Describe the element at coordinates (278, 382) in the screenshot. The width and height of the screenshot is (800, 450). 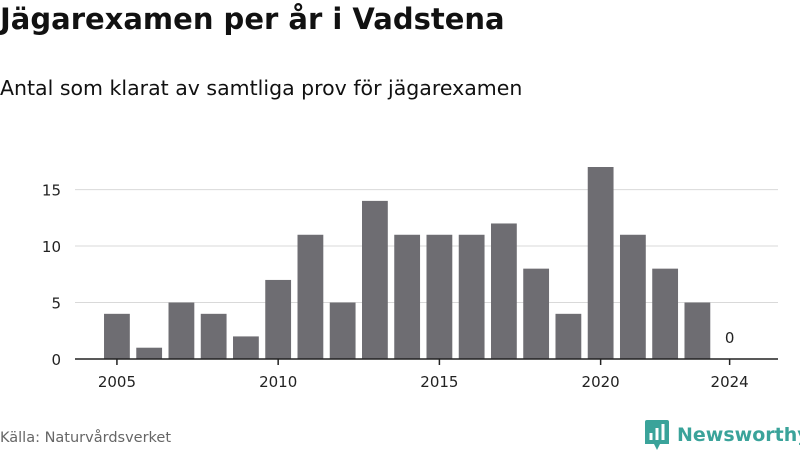
I see `x-tick-label: 2010` at that location.